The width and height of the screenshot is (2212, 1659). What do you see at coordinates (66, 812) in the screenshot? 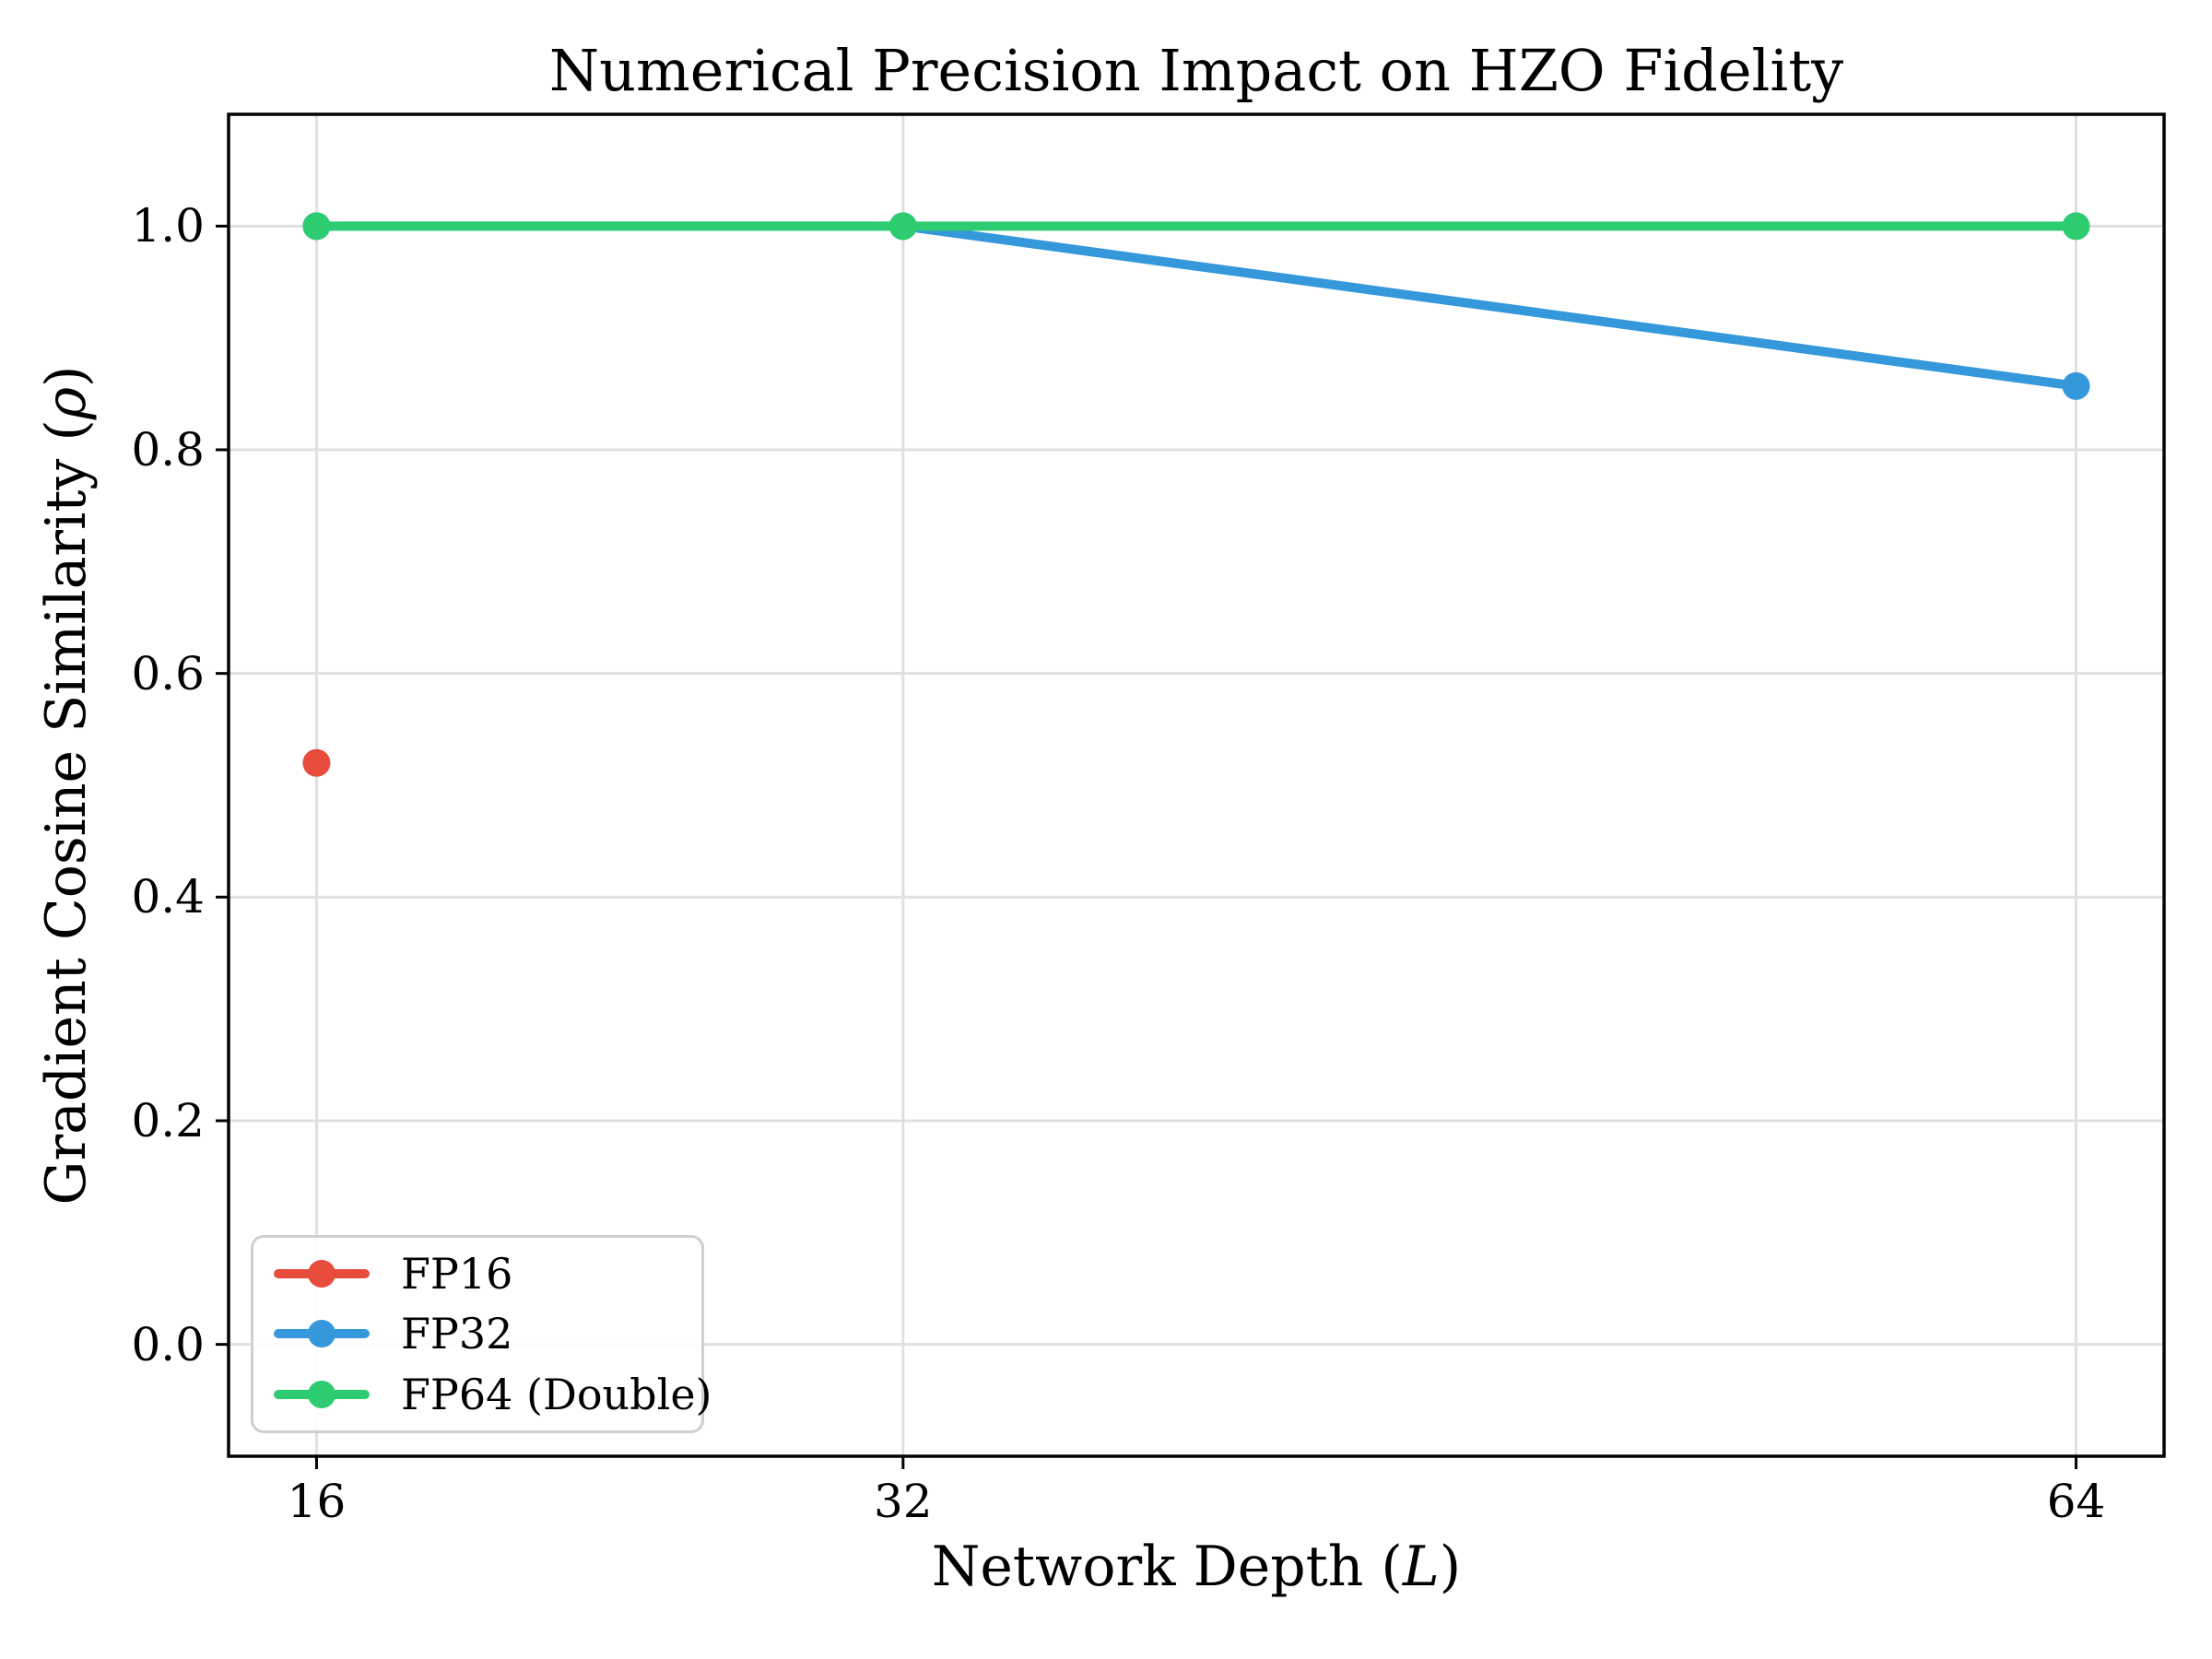
I see `y-axis-label-text: Gradient Cosine Similarity (` at bounding box center [66, 812].